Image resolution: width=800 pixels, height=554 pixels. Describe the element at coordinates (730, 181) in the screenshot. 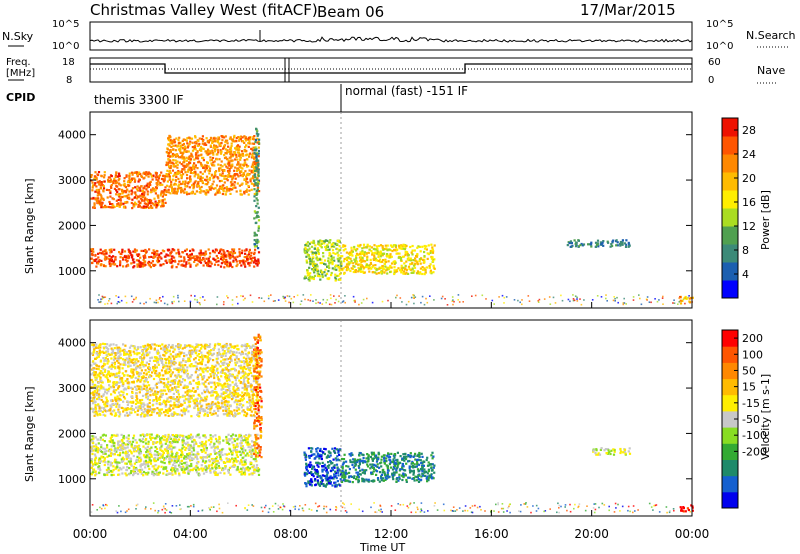

I see `power-colorbar-segment` at that location.